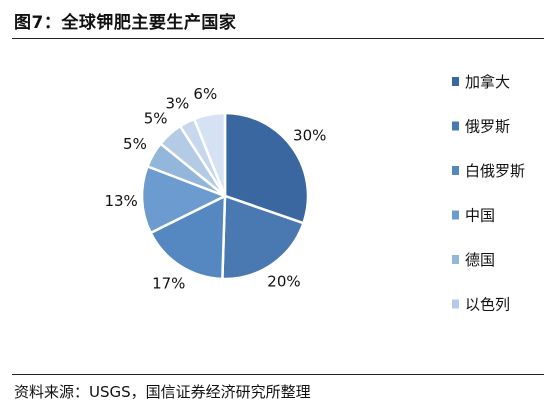 Image resolution: width=550 pixels, height=414 pixels. Describe the element at coordinates (487, 127) in the screenshot. I see `legend-label-1: 俄罗斯` at that location.